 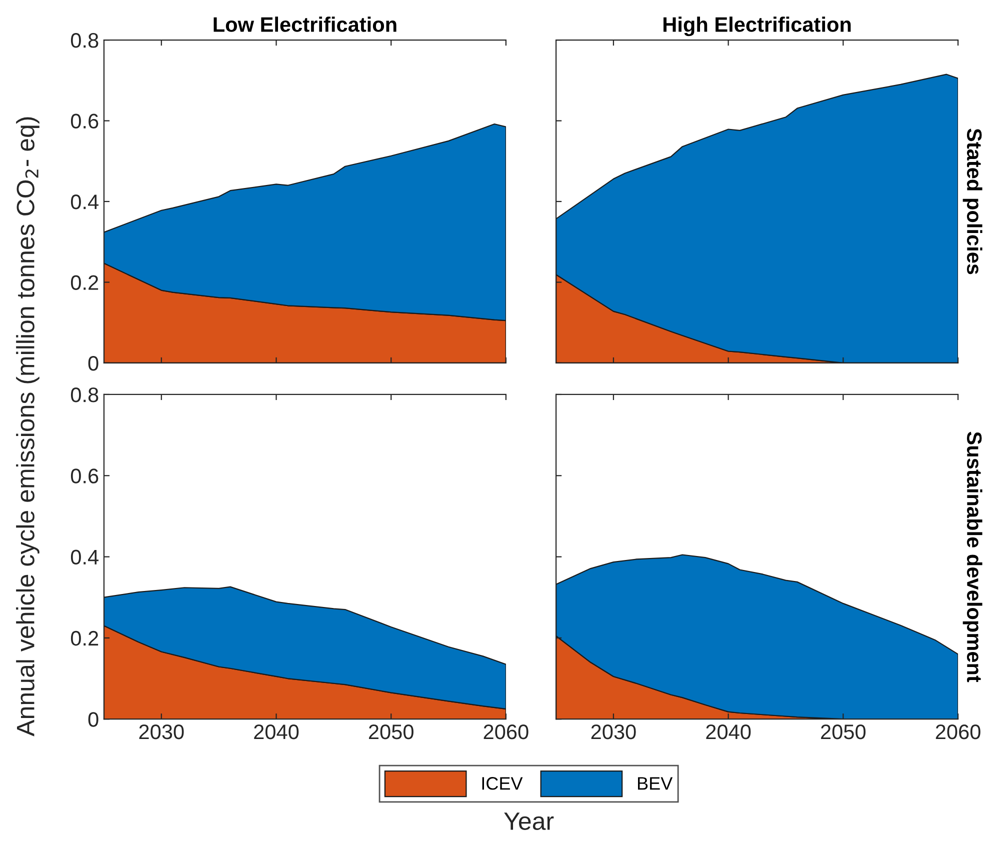 What do you see at coordinates (757, 26) in the screenshot?
I see `chart-title: High Electrification` at bounding box center [757, 26].